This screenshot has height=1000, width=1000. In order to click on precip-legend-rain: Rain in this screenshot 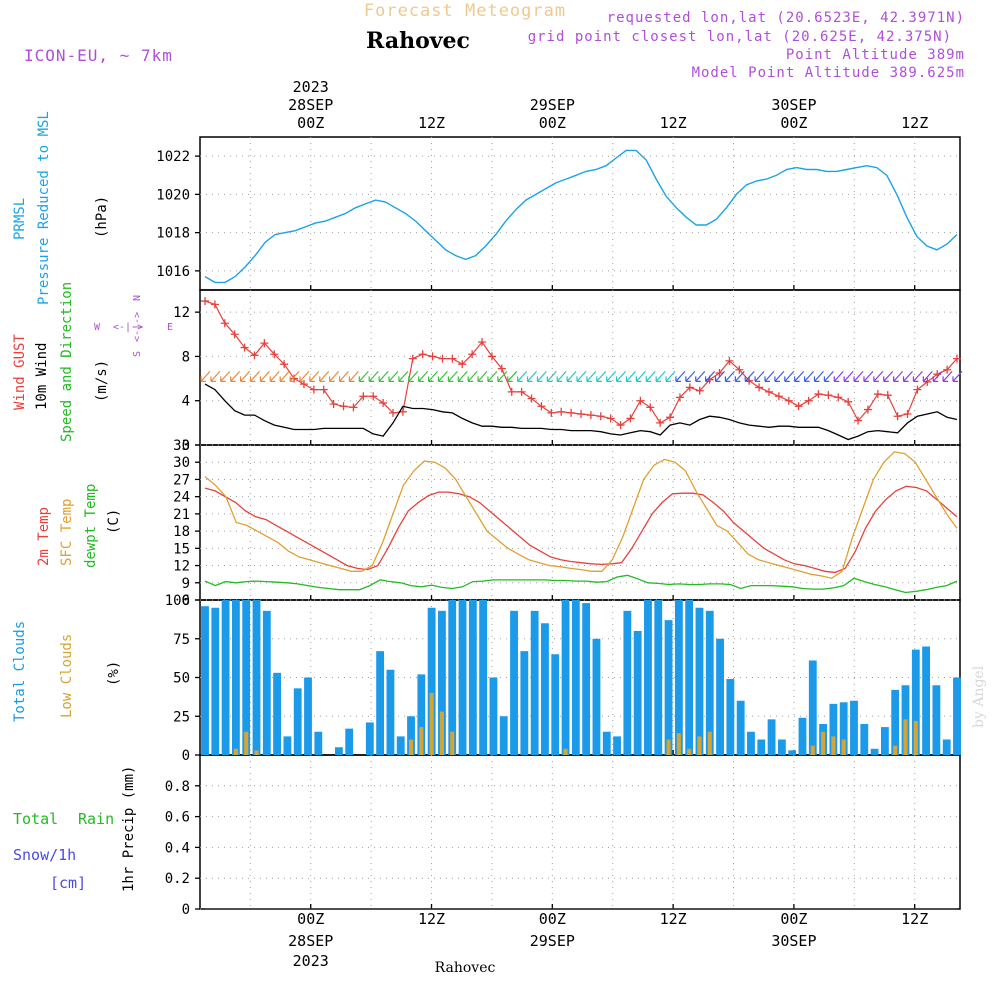, I will do `click(96, 819)`.